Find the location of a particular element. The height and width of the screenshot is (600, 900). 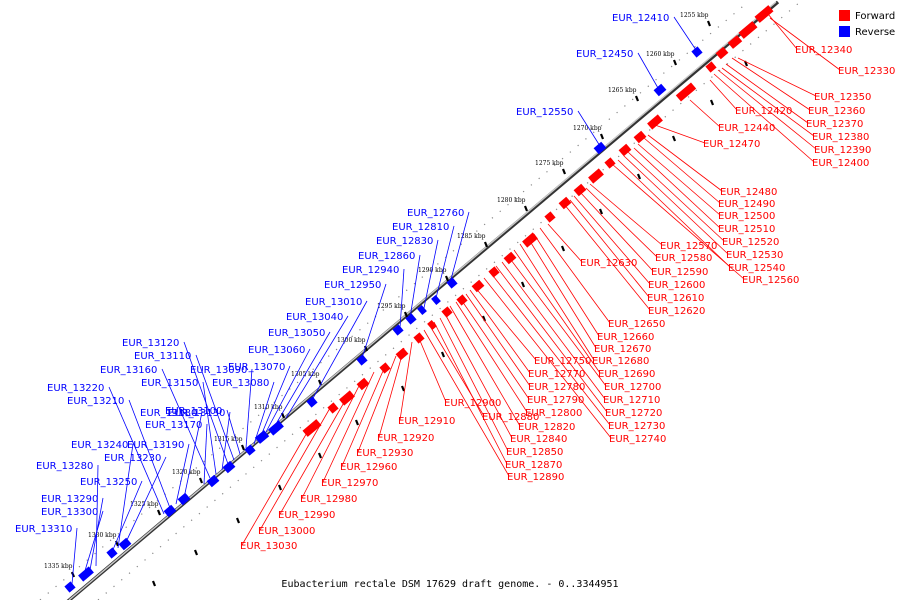

gene-label-eur-12930: EUR_12930 is located at coordinates (384, 453).